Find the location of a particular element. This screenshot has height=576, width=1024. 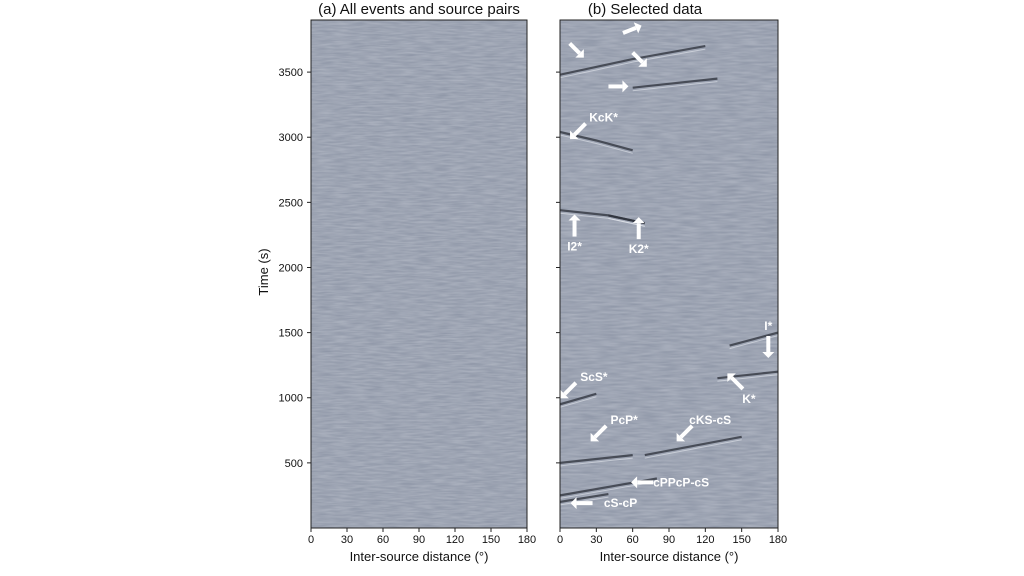

phase-label: cS-cP is located at coordinates (620, 503).